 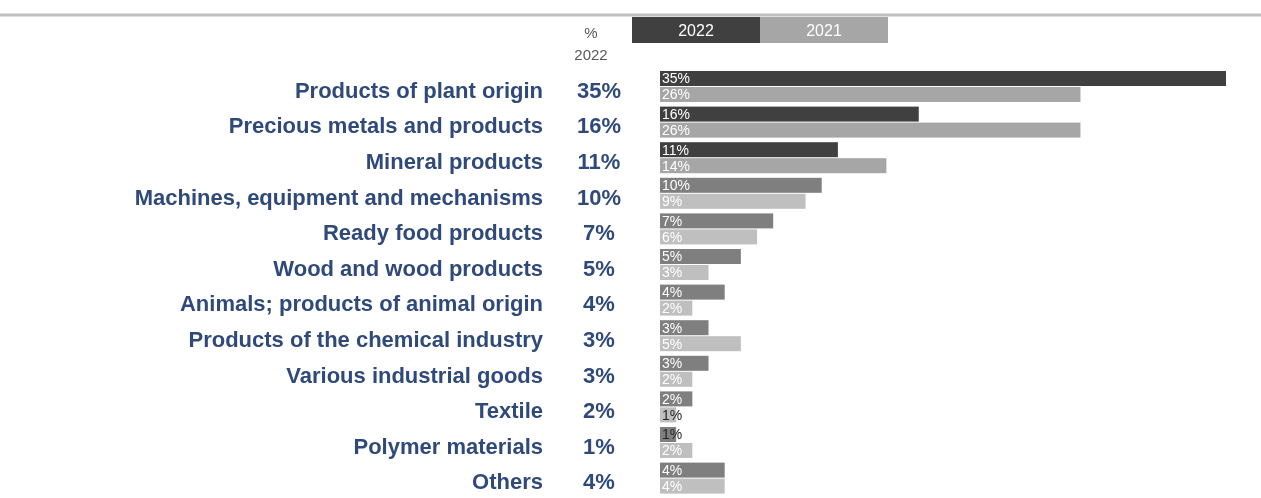 What do you see at coordinates (508, 411) in the screenshot?
I see `y-tick-label: Textile` at bounding box center [508, 411].